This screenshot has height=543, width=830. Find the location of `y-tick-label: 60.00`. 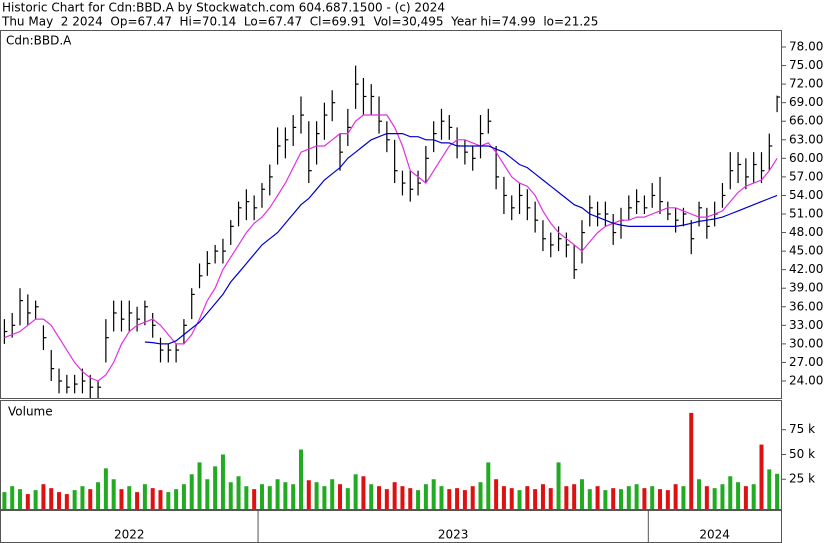

y-tick-label: 60.00 is located at coordinates (806, 158).